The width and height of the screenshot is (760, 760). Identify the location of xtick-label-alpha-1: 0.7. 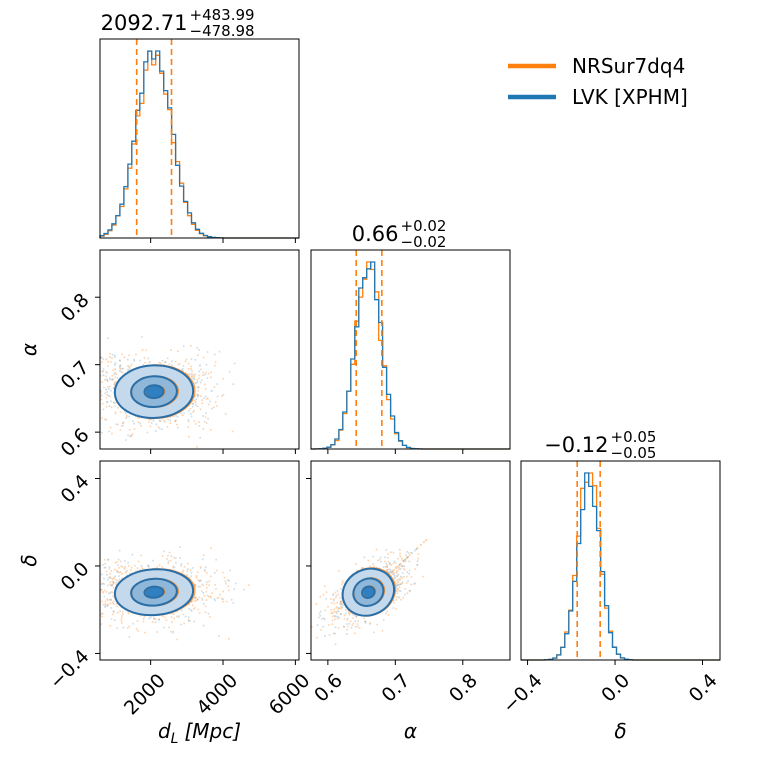
(396, 688).